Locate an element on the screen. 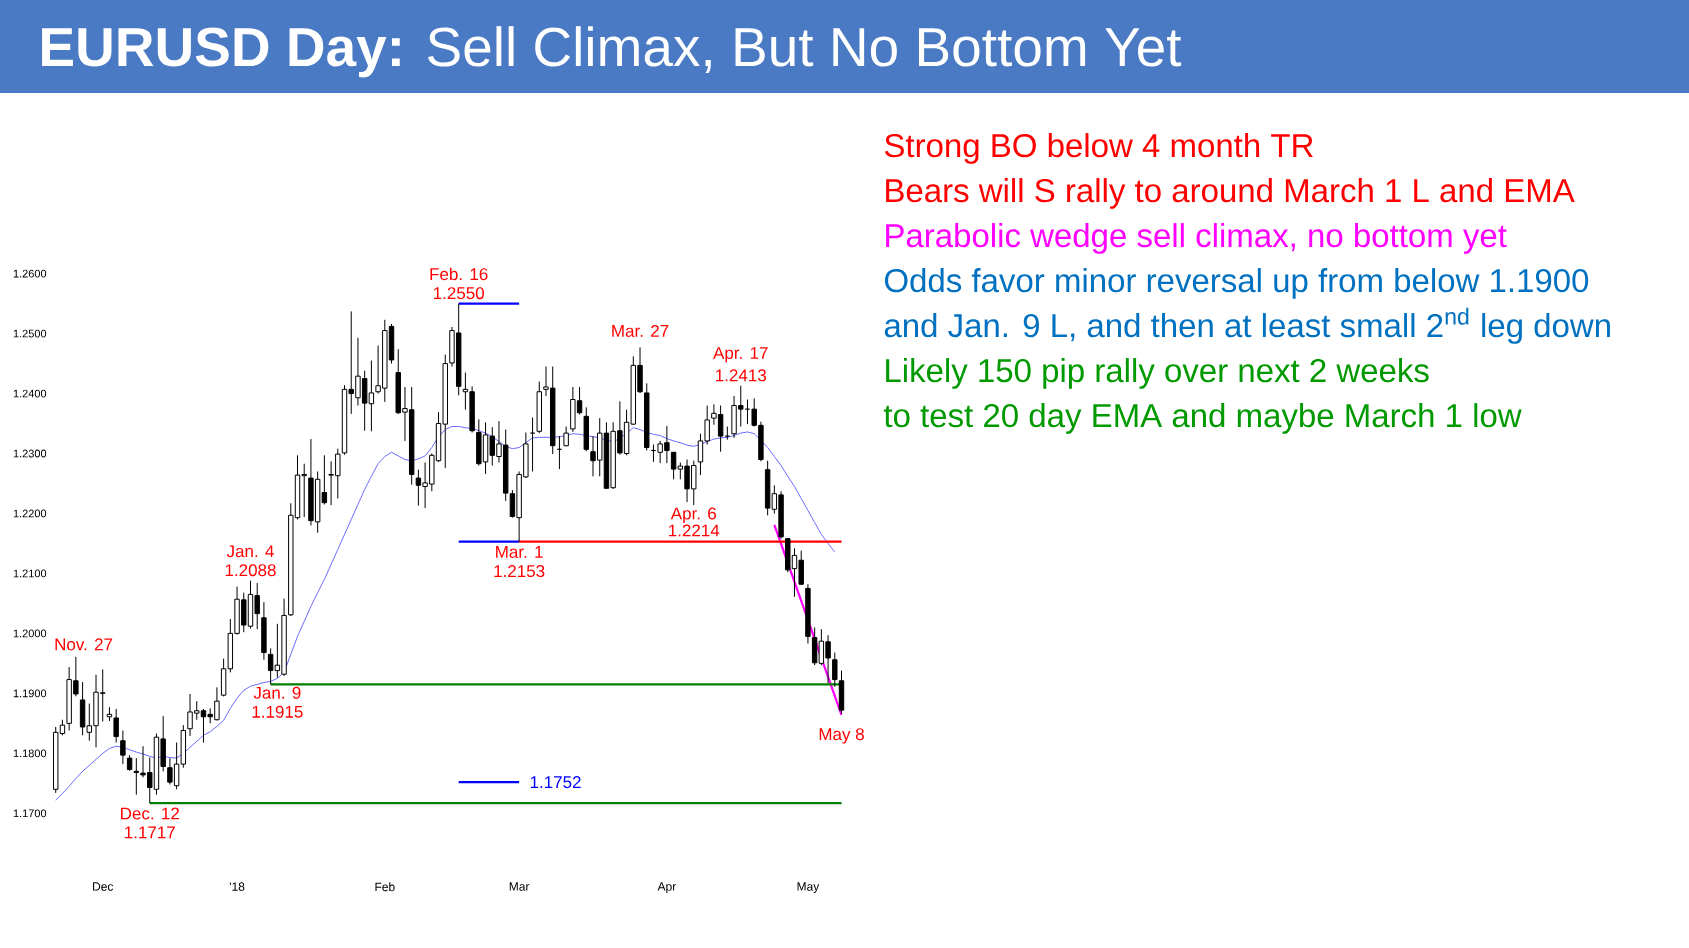 The height and width of the screenshot is (948, 1689). annotation: Apr. 6 is located at coordinates (693, 515).